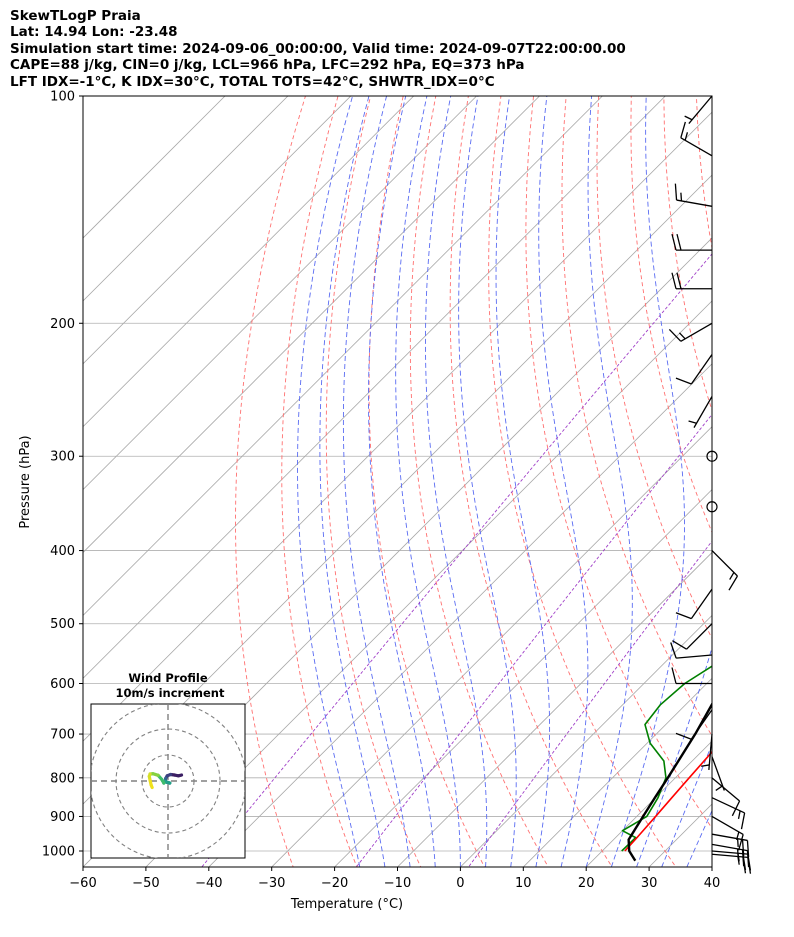 This screenshot has width=794, height=937. Describe the element at coordinates (346, 904) in the screenshot. I see `x-axis-label: Temperature (°C)` at that location.